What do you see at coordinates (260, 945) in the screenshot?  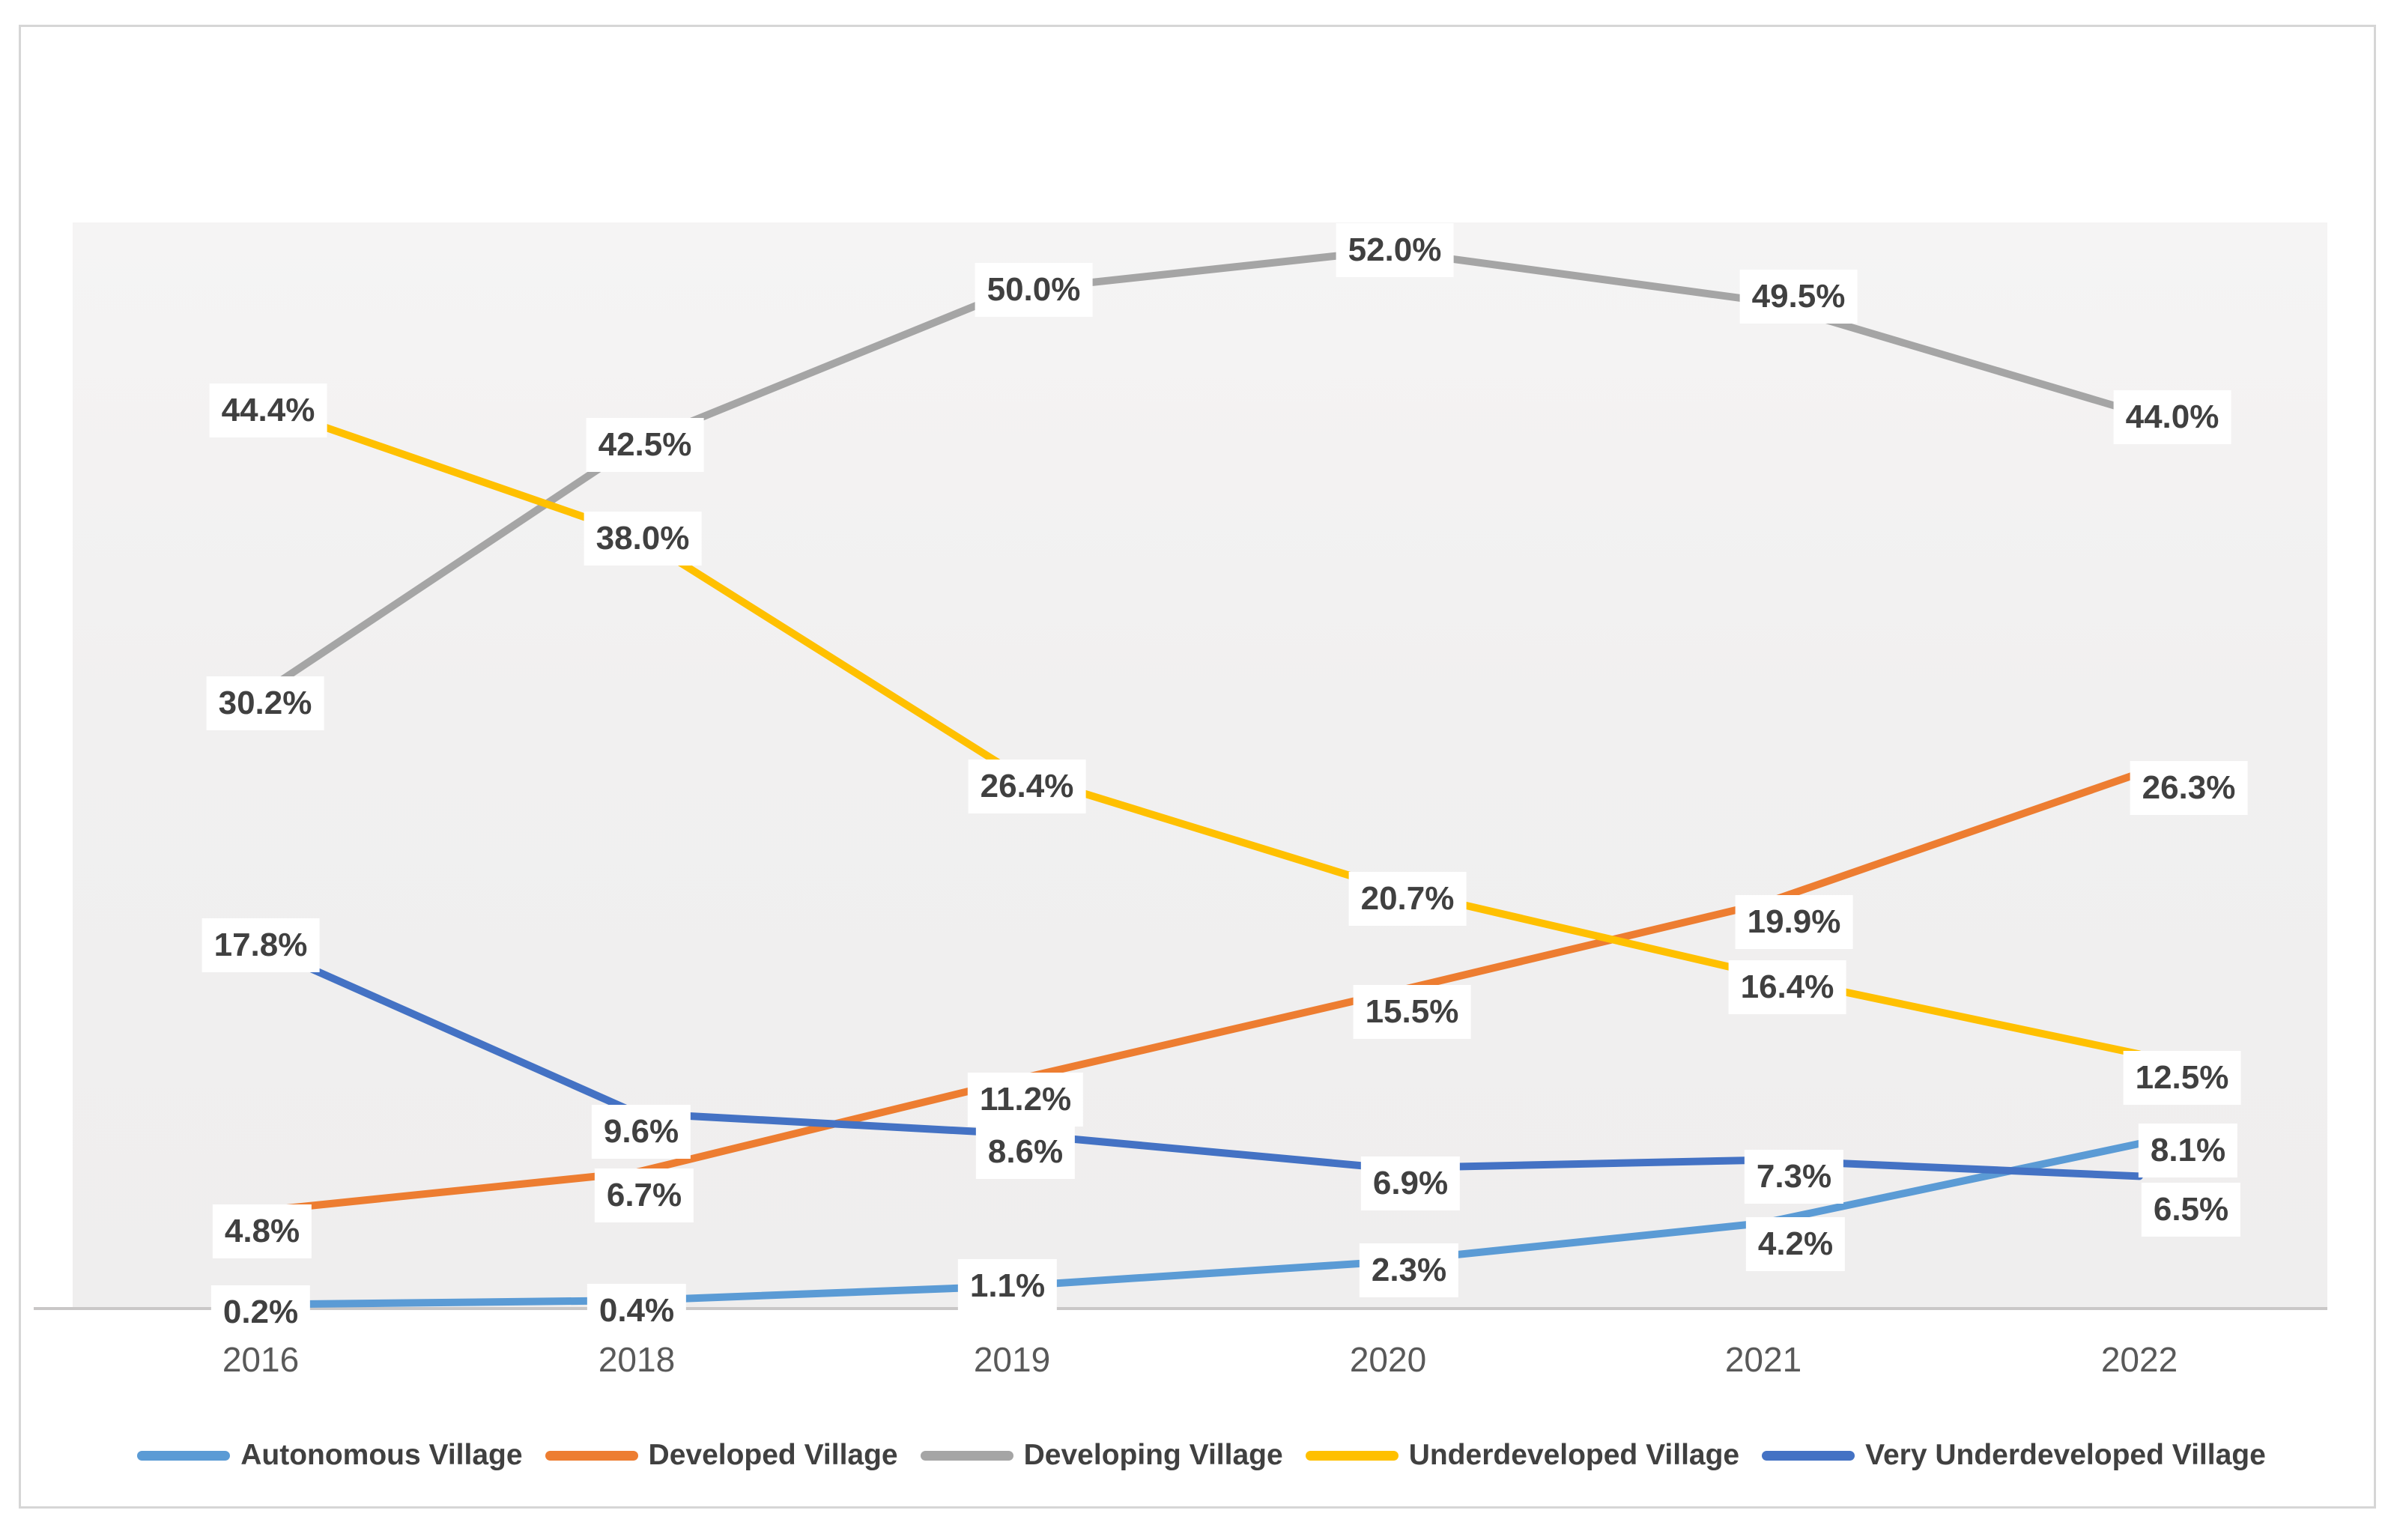 I see `data-label: 17.8%` at bounding box center [260, 945].